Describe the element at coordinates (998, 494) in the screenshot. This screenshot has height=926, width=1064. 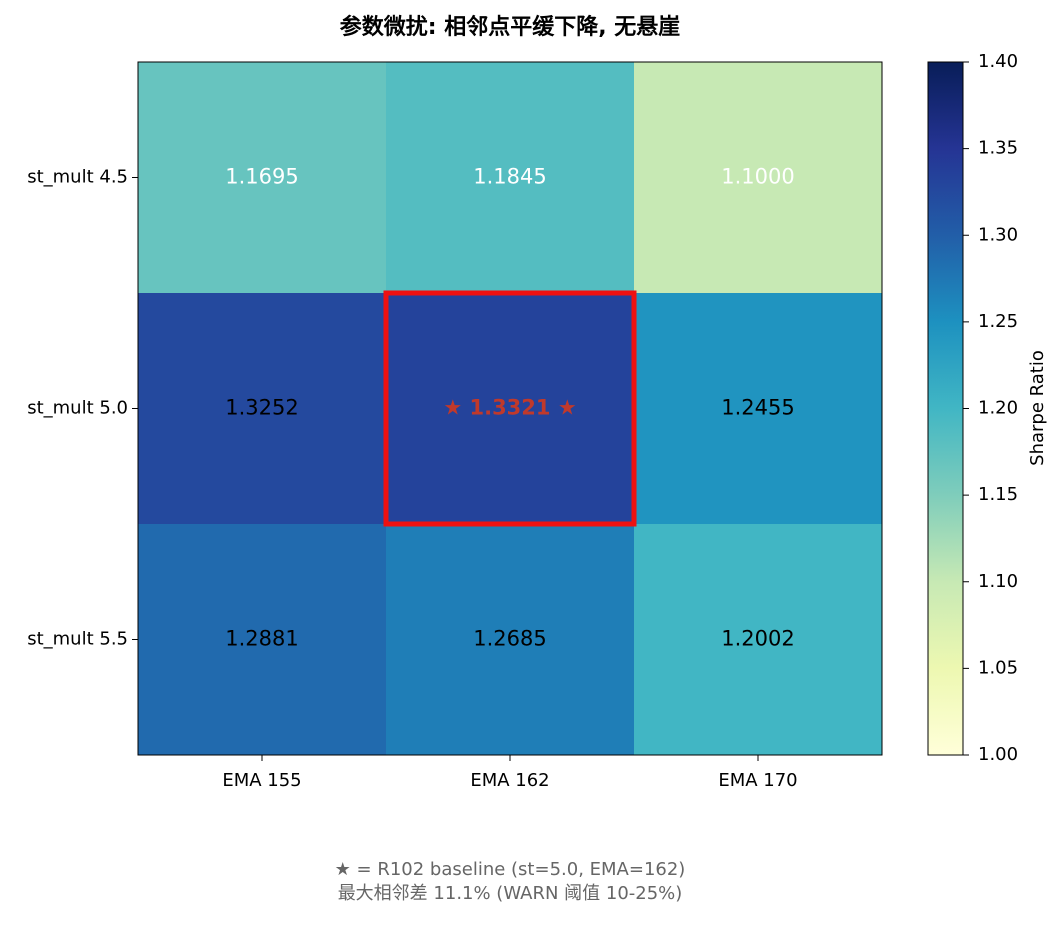
I see `colorbar-tick-label: 1.15` at that location.